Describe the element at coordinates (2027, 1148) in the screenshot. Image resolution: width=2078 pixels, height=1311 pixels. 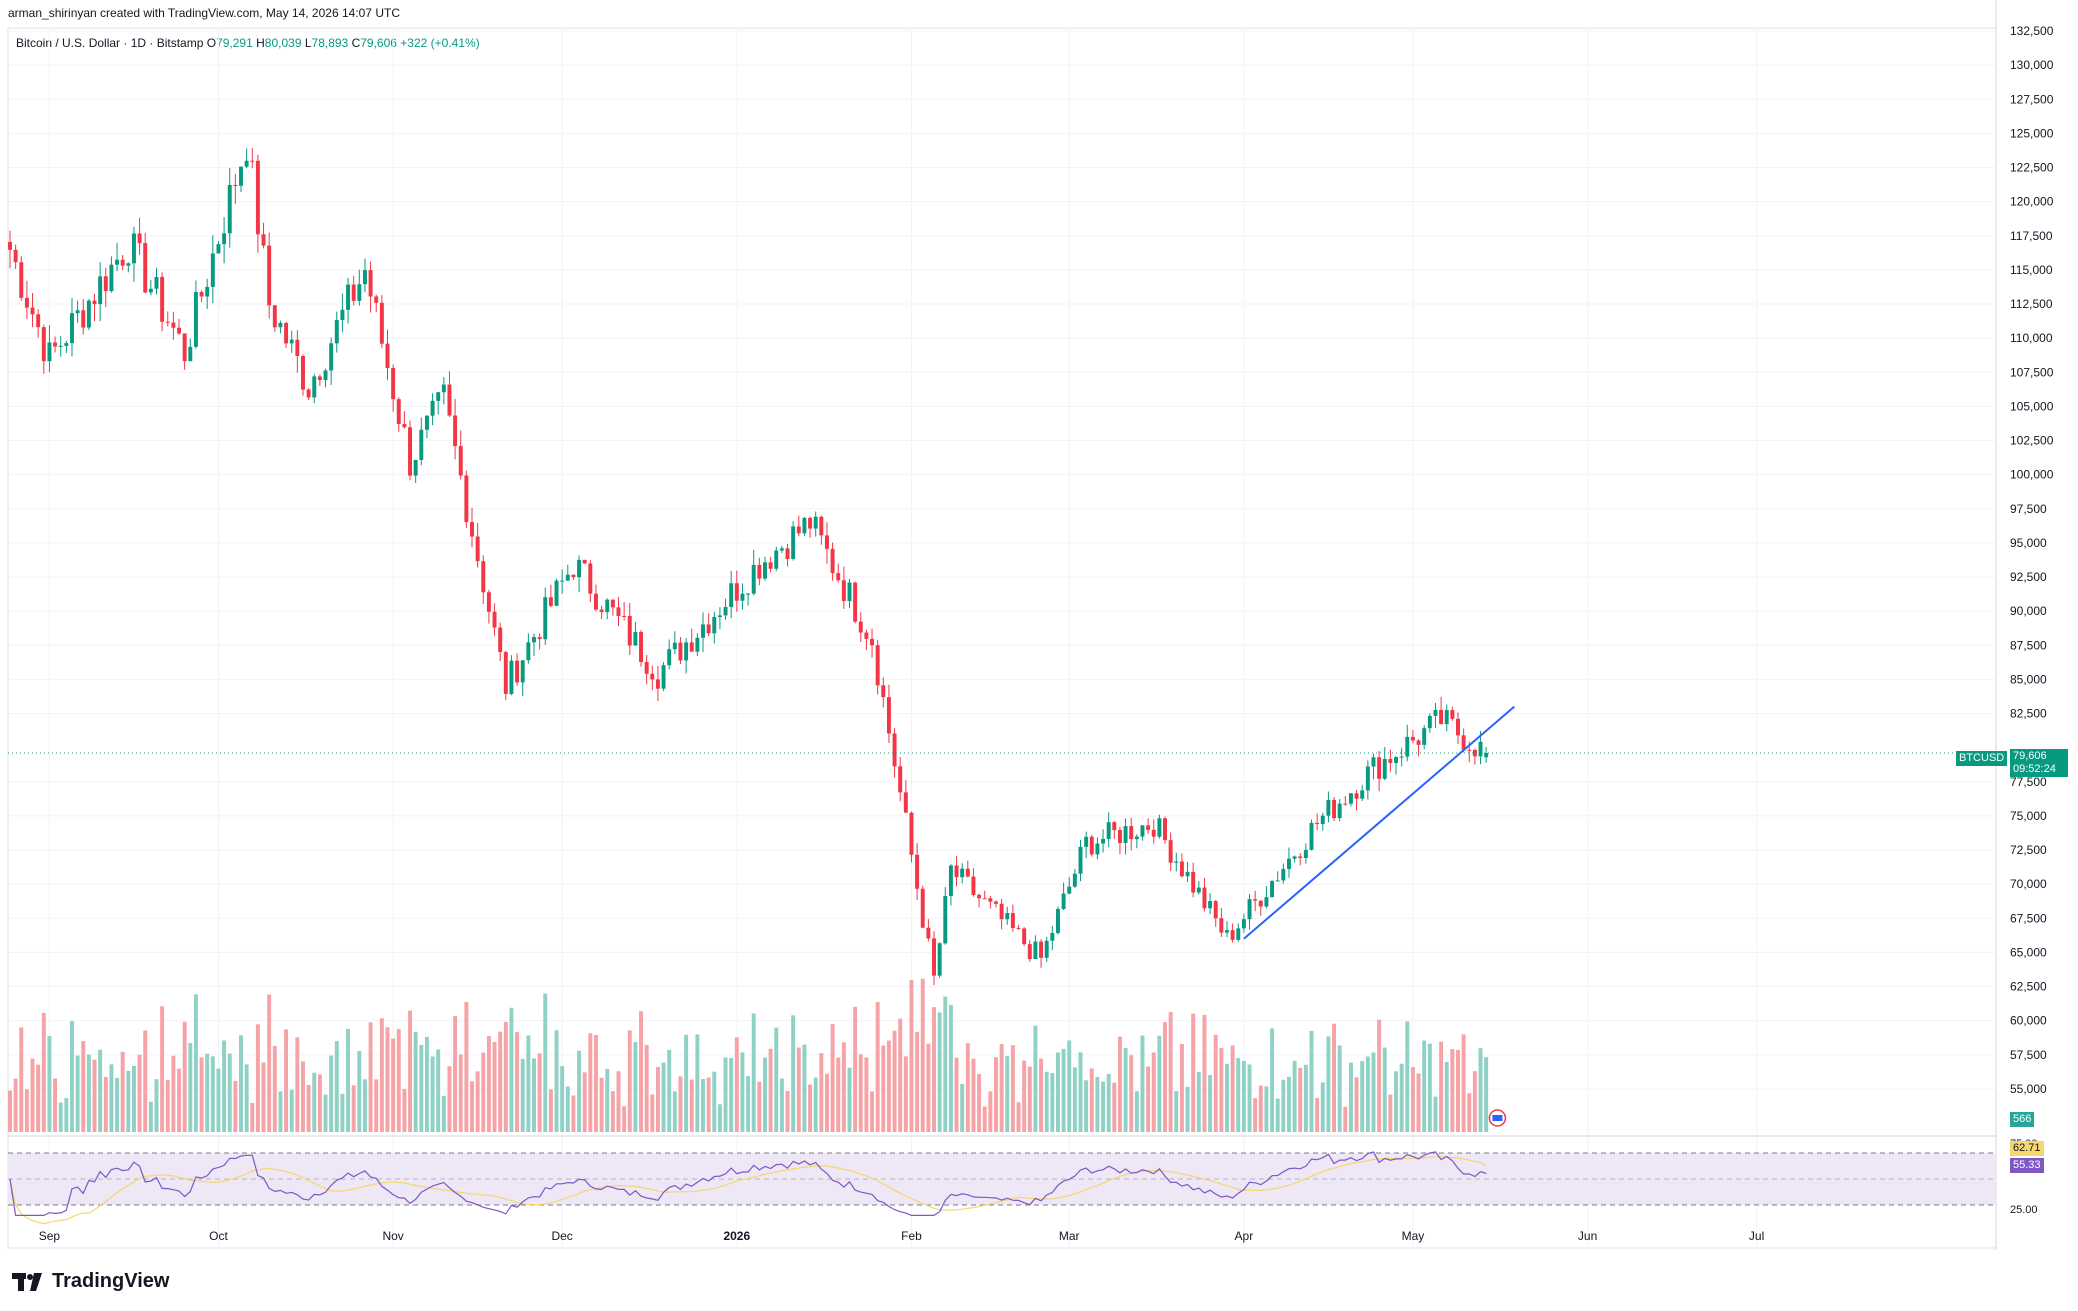
I see `rsi-ma-value: 62.71` at that location.